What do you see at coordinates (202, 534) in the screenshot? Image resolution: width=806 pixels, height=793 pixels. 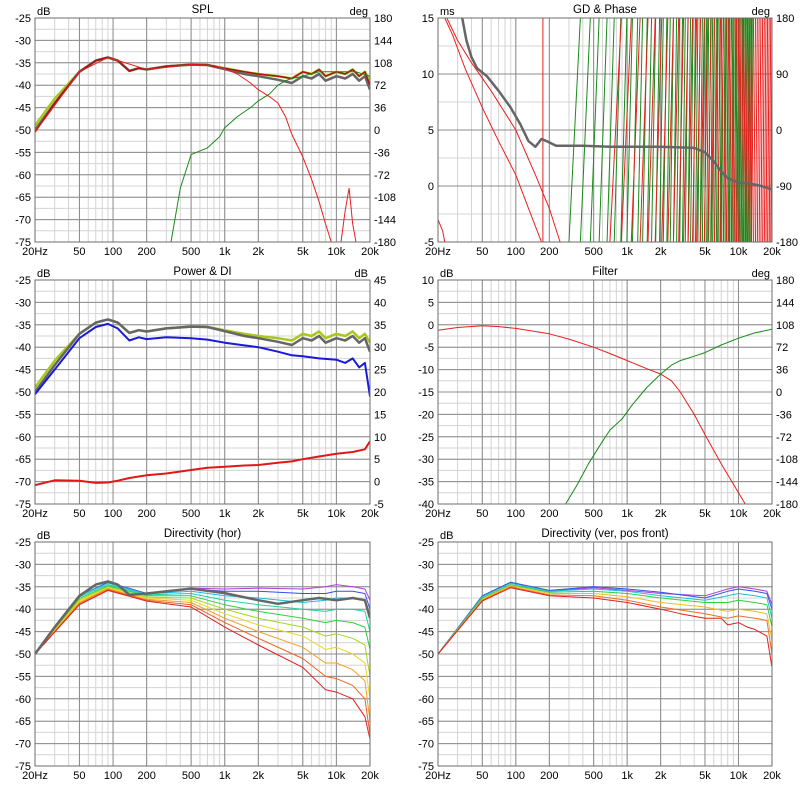 I see `chart-title: Directivity (hor)` at bounding box center [202, 534].